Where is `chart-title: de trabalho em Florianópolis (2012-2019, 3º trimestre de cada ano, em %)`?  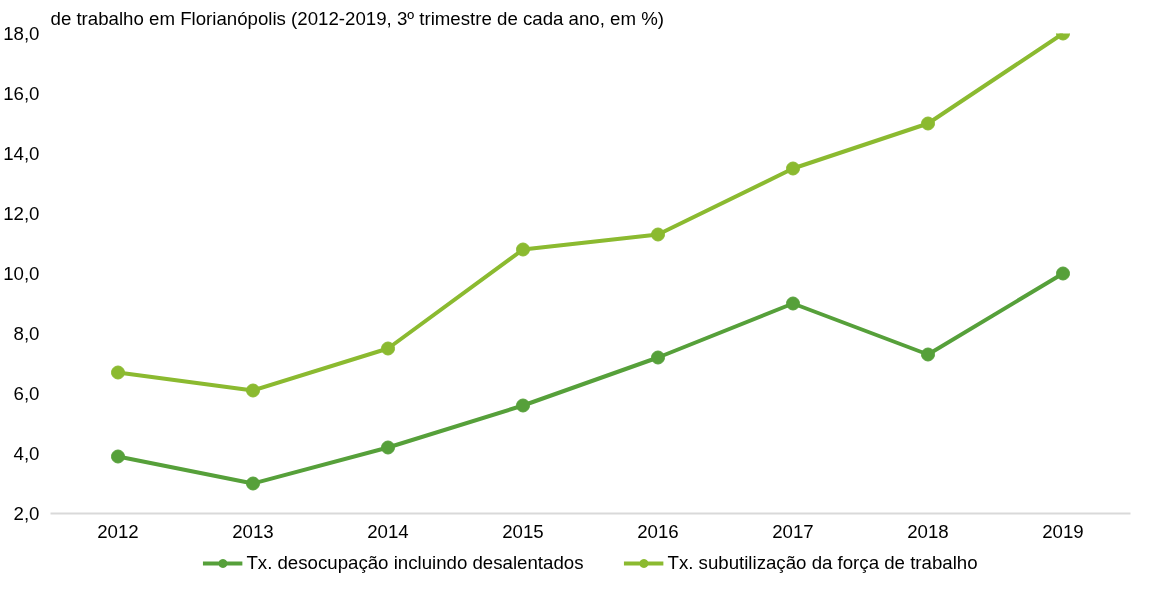 chart-title: de trabalho em Florianópolis (2012-2019, 3º trimestre de cada ano, em %) is located at coordinates (357, 18).